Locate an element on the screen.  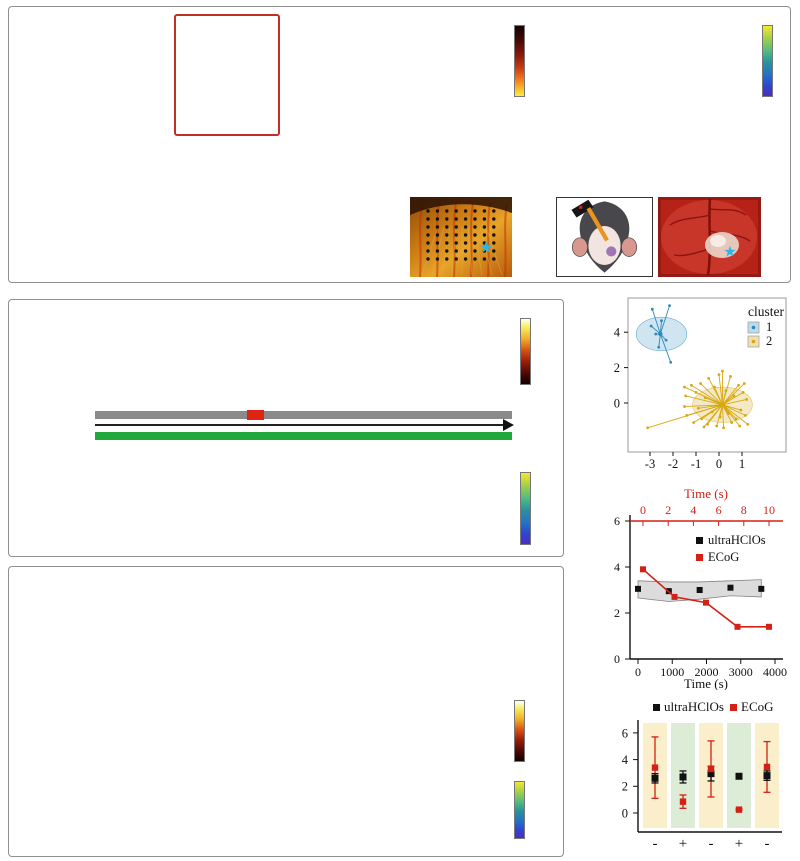
svg-text: 1000 is located at coordinates (672, 672).